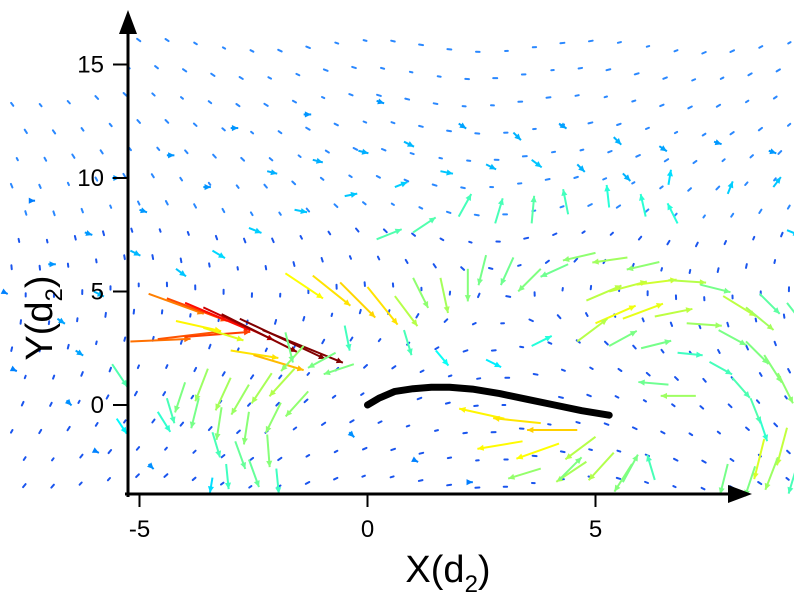  I want to click on y-ticks: 0 5 10 15, so click(102, 235).